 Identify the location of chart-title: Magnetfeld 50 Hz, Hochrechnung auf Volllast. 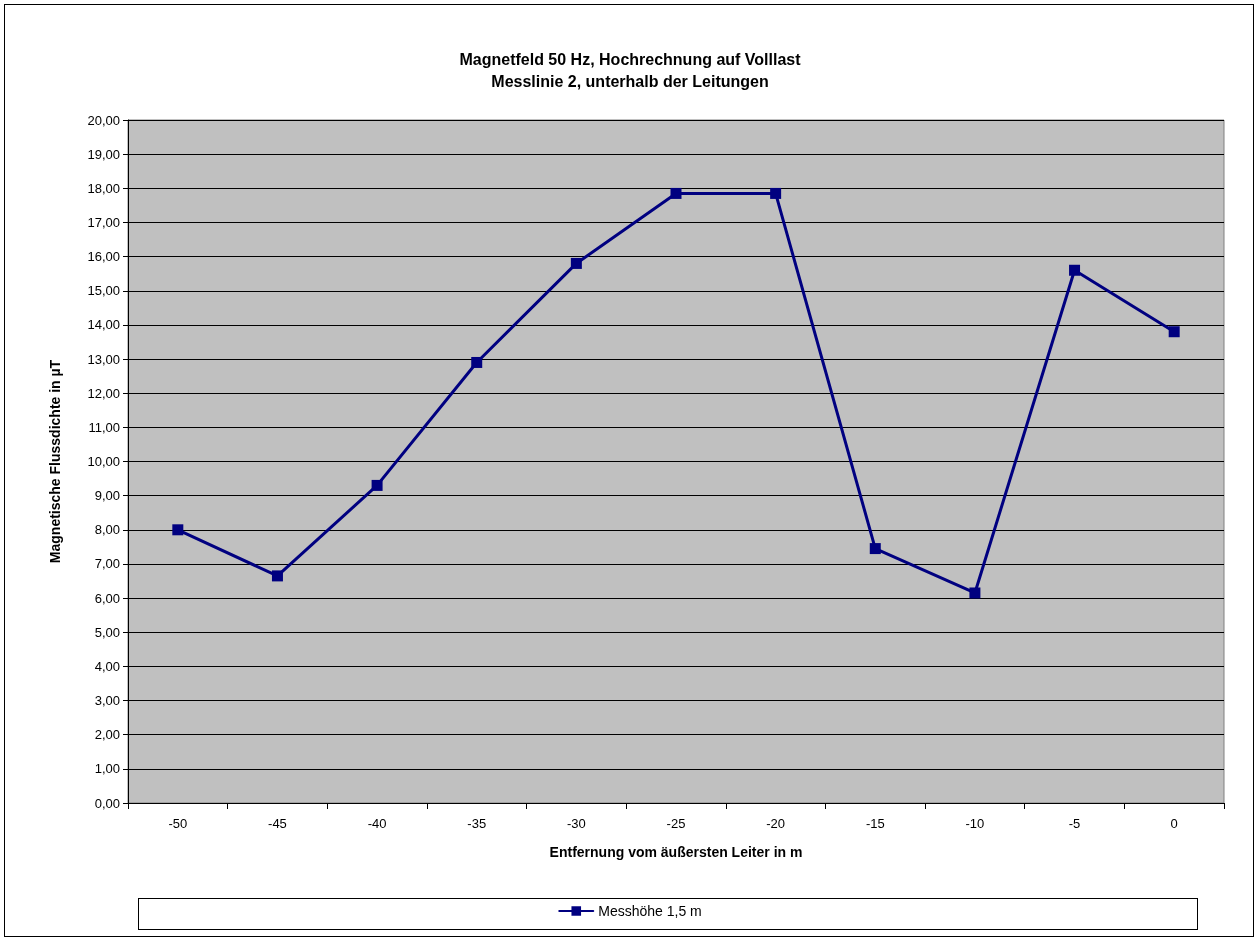
(630, 59).